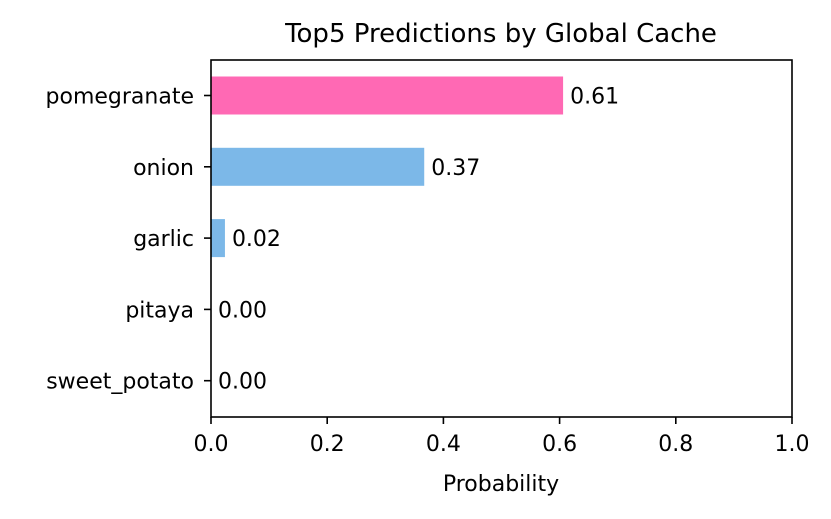 This screenshot has height=519, width=831. I want to click on y-tick-label-onion: onion, so click(163, 168).